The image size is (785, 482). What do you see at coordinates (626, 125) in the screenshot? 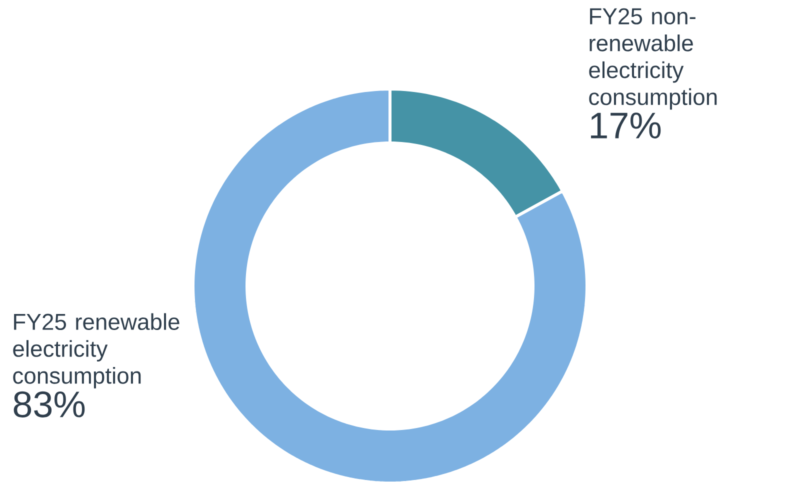
I see `data-label: 17%` at bounding box center [626, 125].